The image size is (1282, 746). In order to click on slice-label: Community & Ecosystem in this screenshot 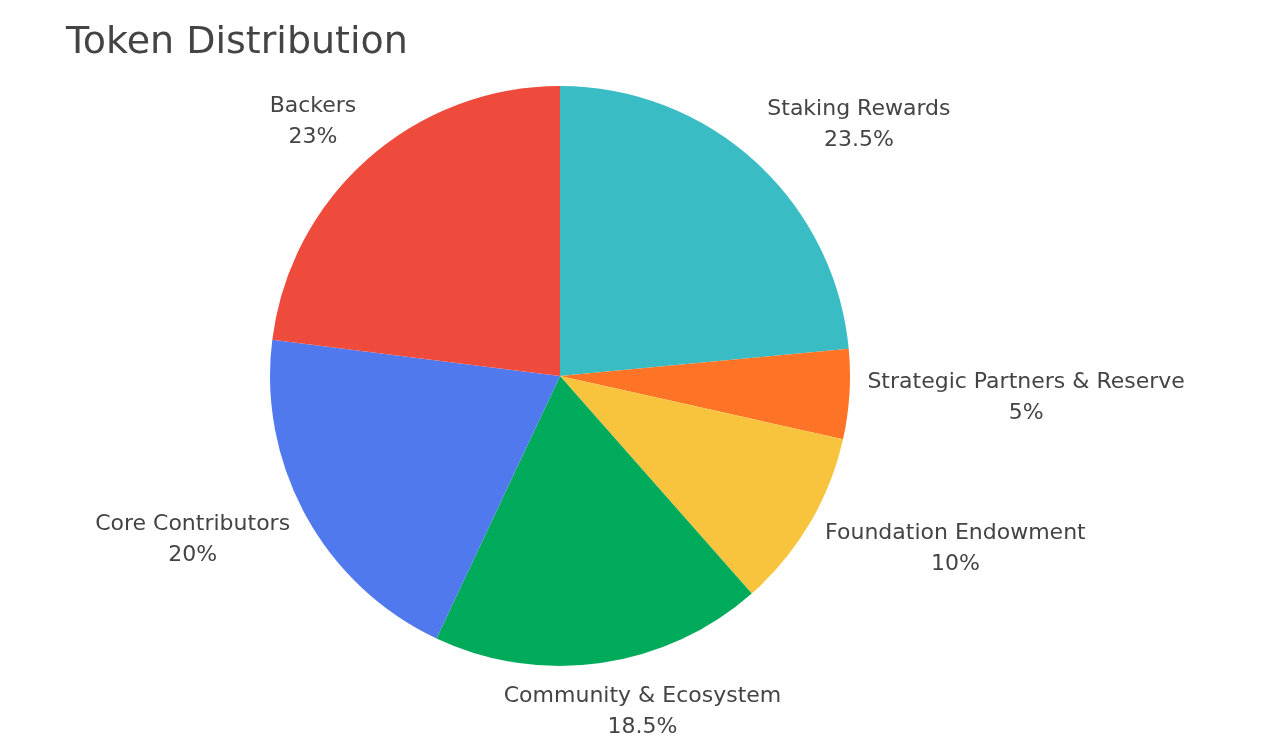, I will do `click(642, 694)`.